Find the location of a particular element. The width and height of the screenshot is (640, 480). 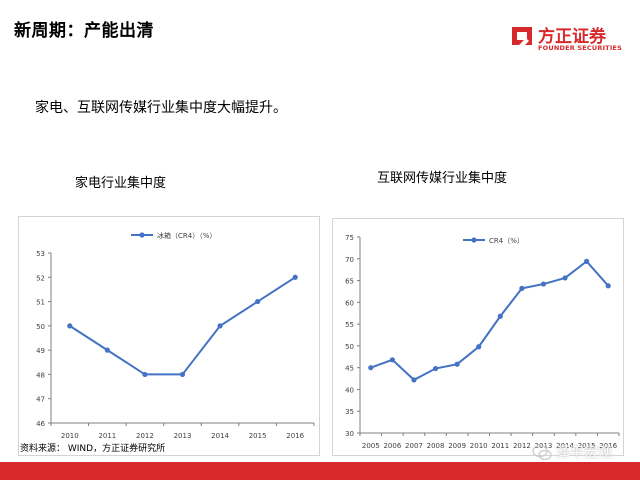

media-chart-y-tick-label: 35 is located at coordinates (349, 412).